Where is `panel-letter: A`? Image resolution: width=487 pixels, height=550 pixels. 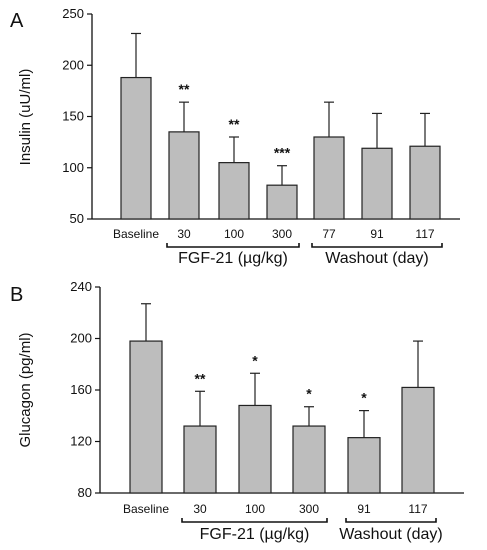
panel-letter: A is located at coordinates (17, 21).